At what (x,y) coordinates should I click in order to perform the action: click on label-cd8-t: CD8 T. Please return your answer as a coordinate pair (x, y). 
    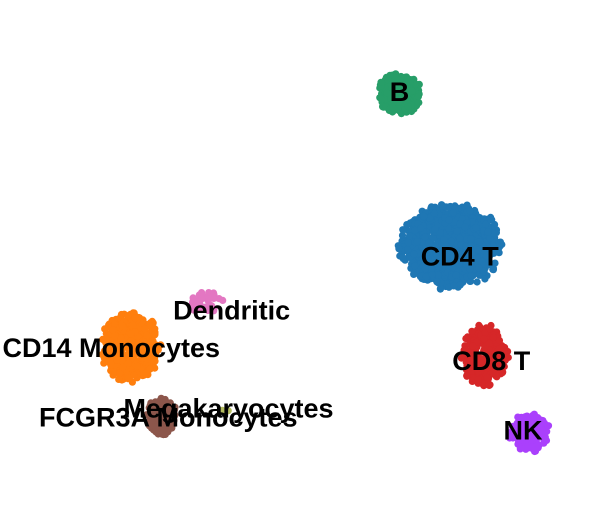
    Looking at the image, I should click on (491, 361).